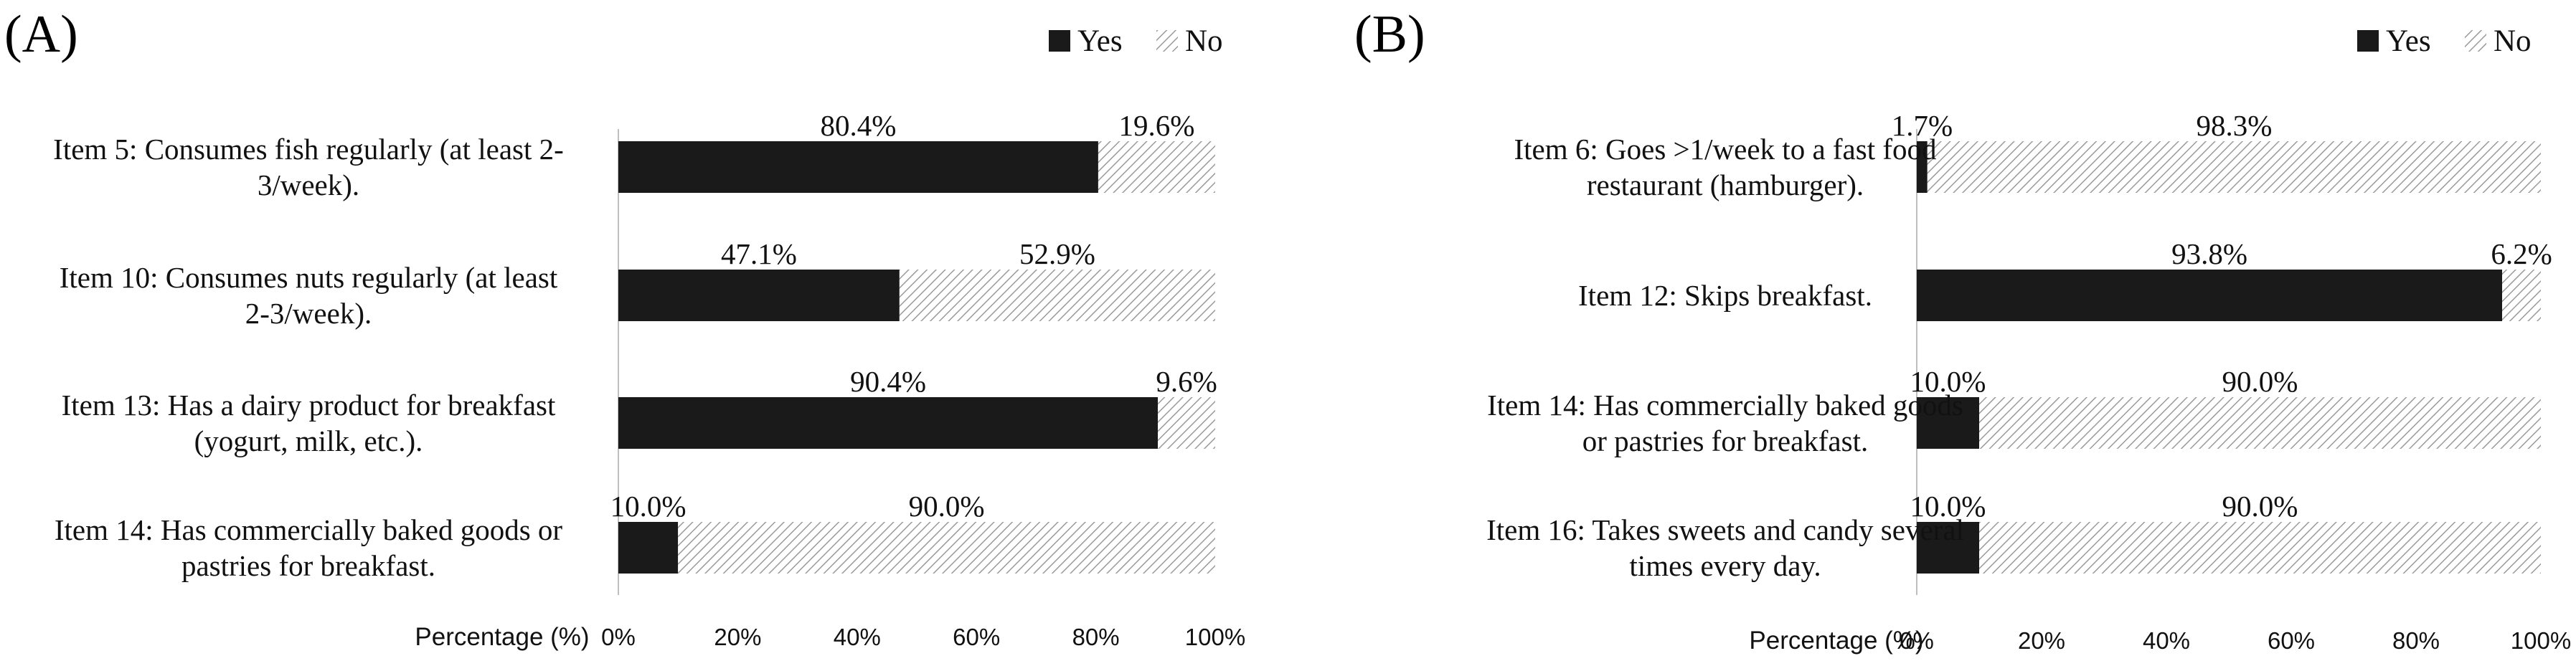  Describe the element at coordinates (1725, 184) in the screenshot. I see `category-label: restaurant (hamburger).` at that location.